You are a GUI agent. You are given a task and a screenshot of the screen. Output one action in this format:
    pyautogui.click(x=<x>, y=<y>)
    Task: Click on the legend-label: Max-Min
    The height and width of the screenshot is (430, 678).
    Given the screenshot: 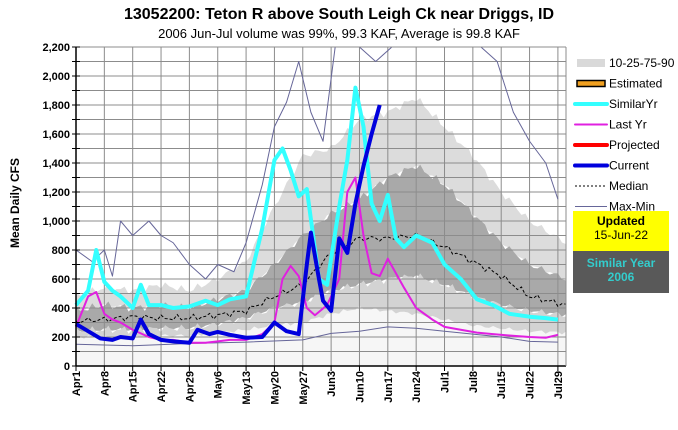 What is the action you would take?
    pyautogui.click(x=632, y=207)
    